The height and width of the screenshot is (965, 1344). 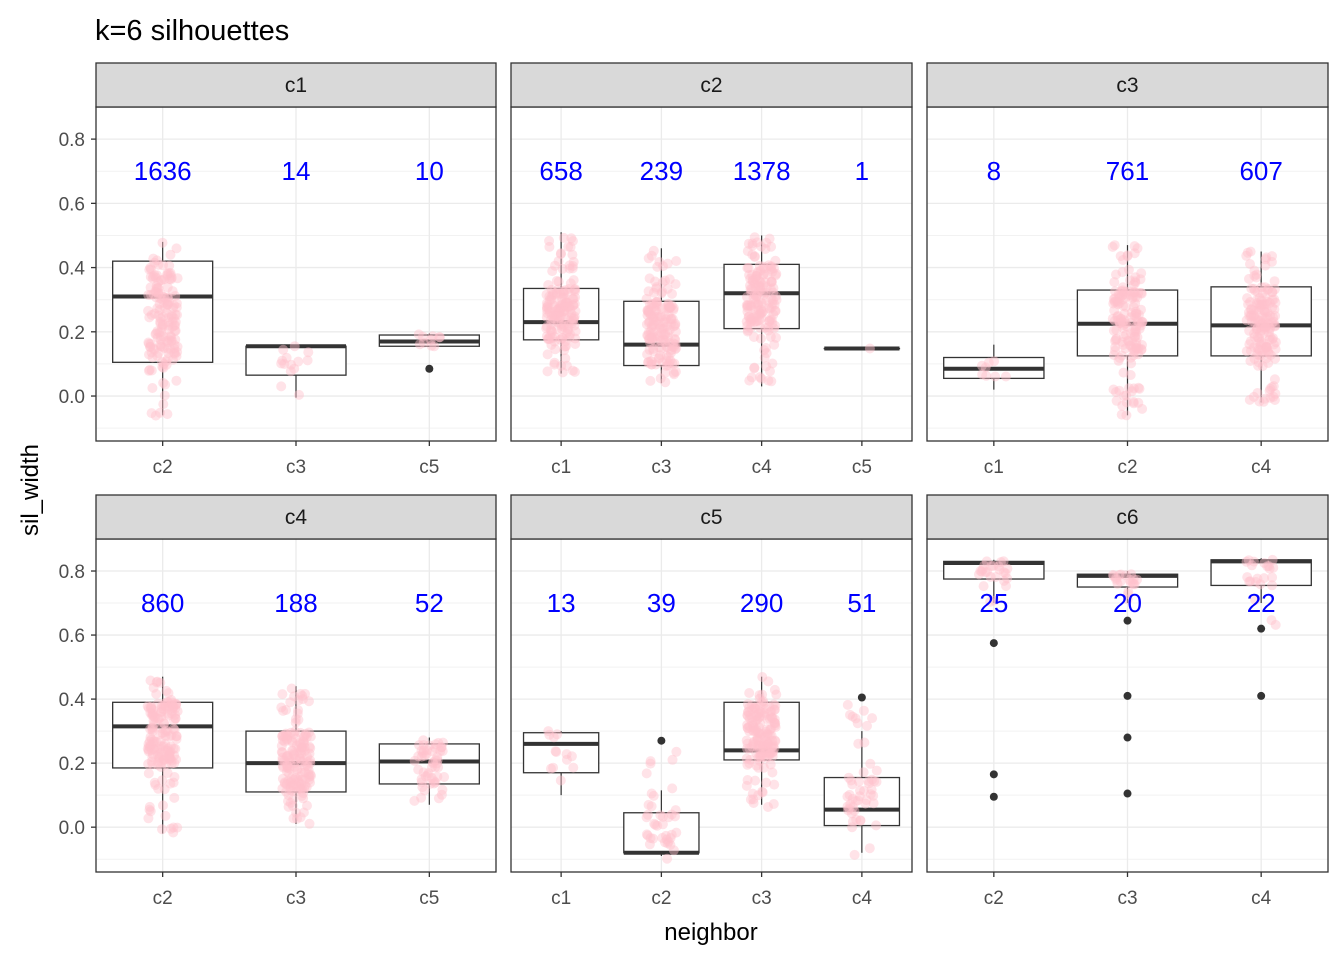 What do you see at coordinates (72, 333) in the screenshot?
I see `y-tick-label: 0.2` at bounding box center [72, 333].